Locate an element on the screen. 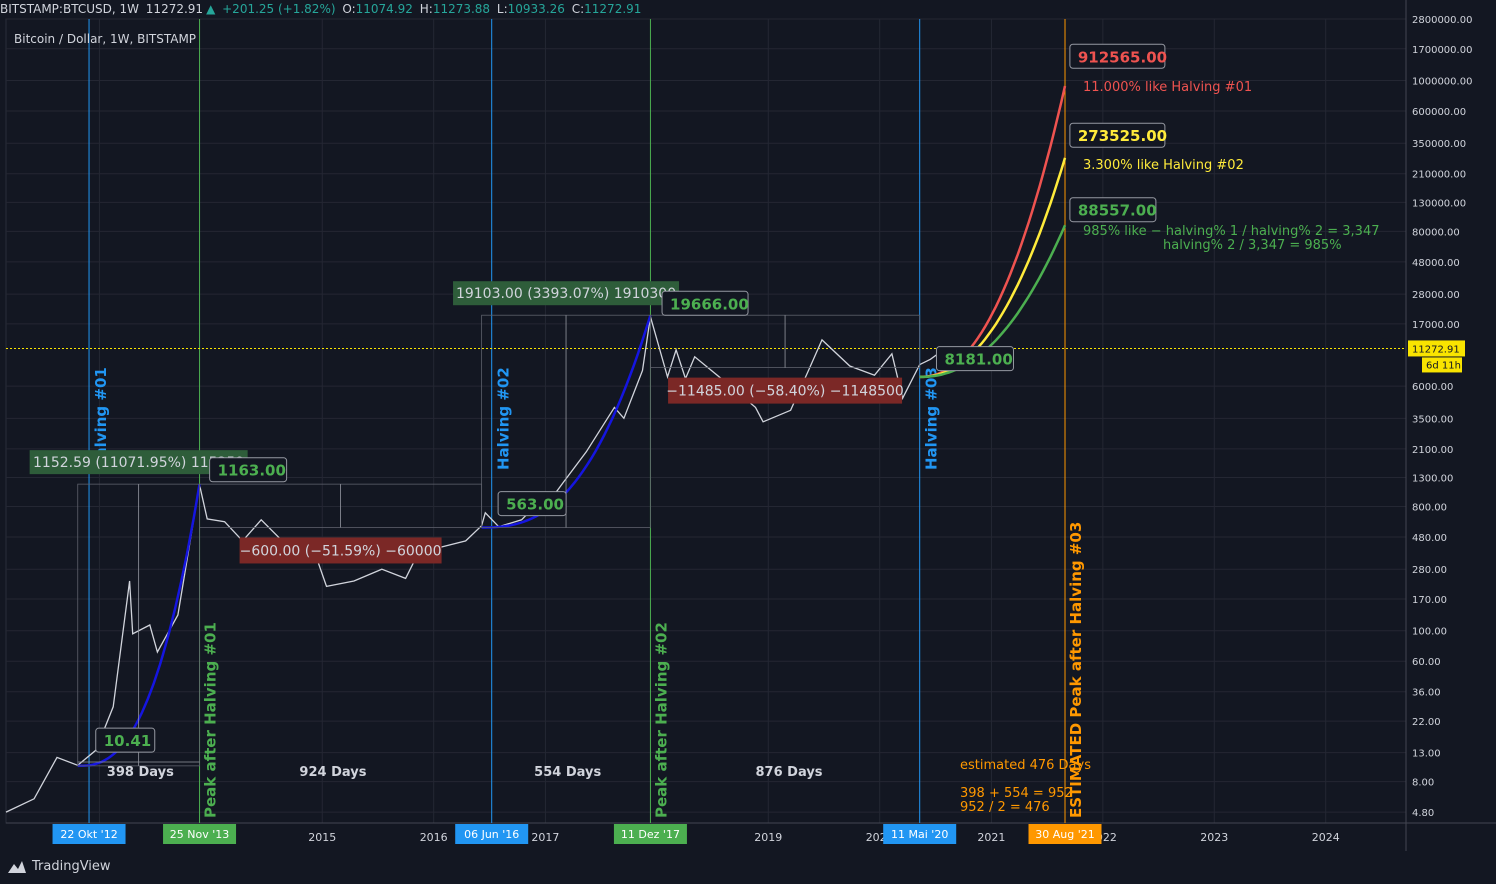 The height and width of the screenshot is (884, 1496). price-change: +201.25 (+1.82%) is located at coordinates (279, 9).